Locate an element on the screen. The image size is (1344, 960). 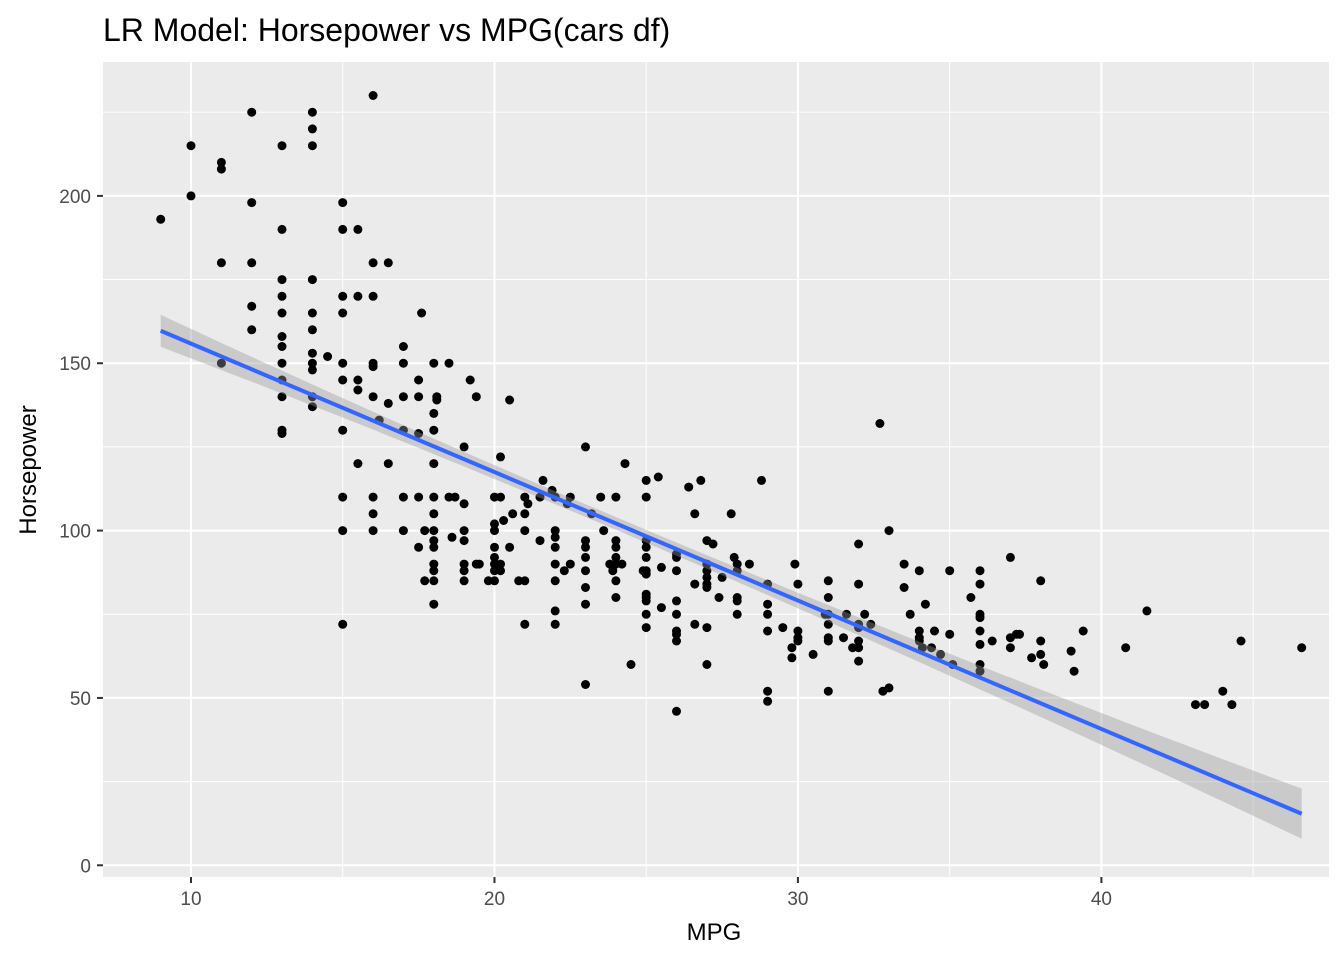
x-tick-label: 20 is located at coordinates (494, 899).